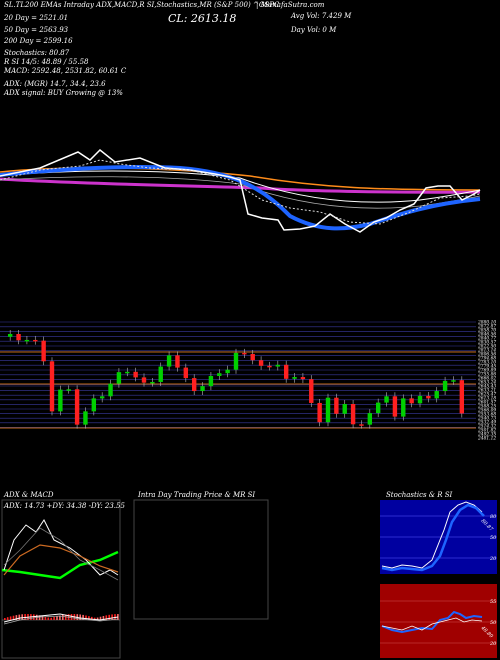 The image size is (500, 660). Describe the element at coordinates (486, 359) in the screenshot. I see `y-tick-label: 2794.68` at that location.